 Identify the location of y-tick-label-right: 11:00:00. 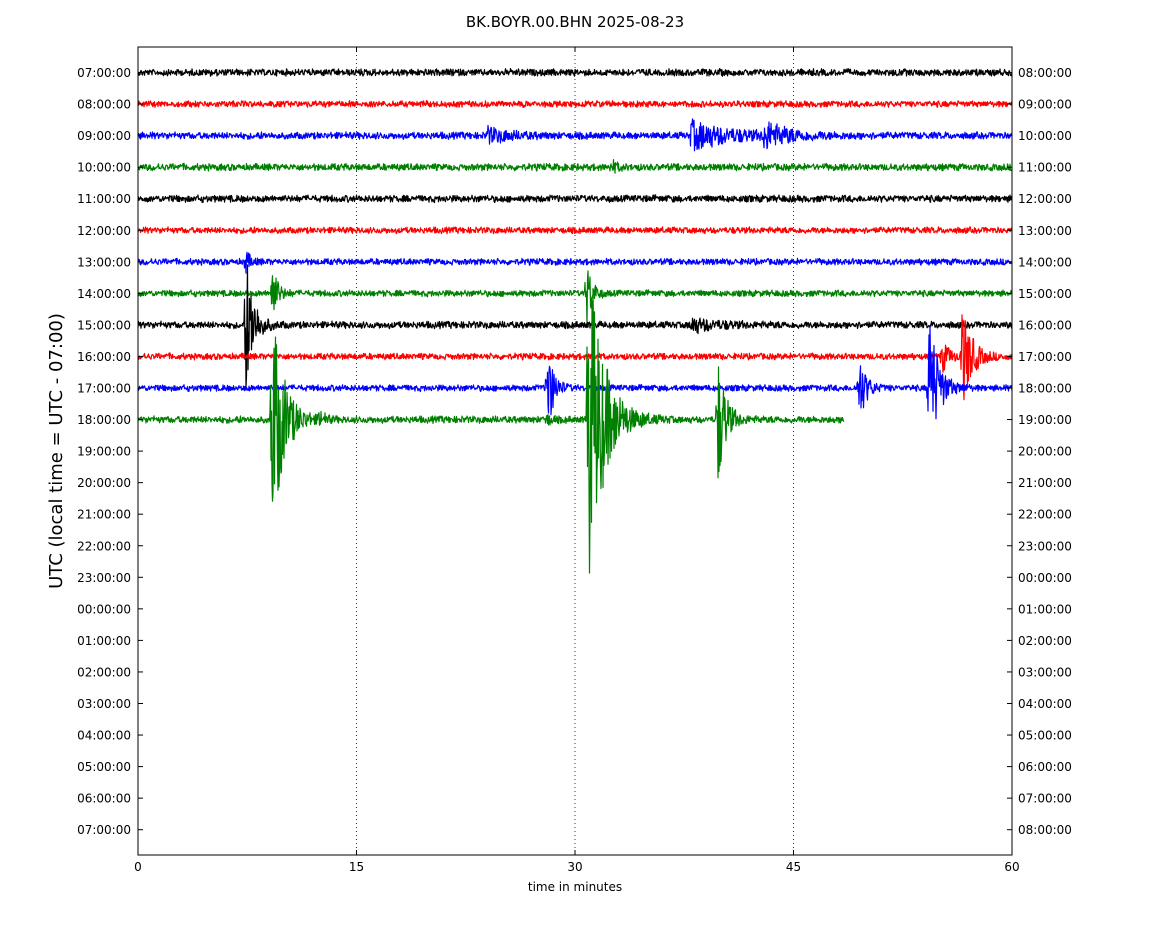
(1045, 168).